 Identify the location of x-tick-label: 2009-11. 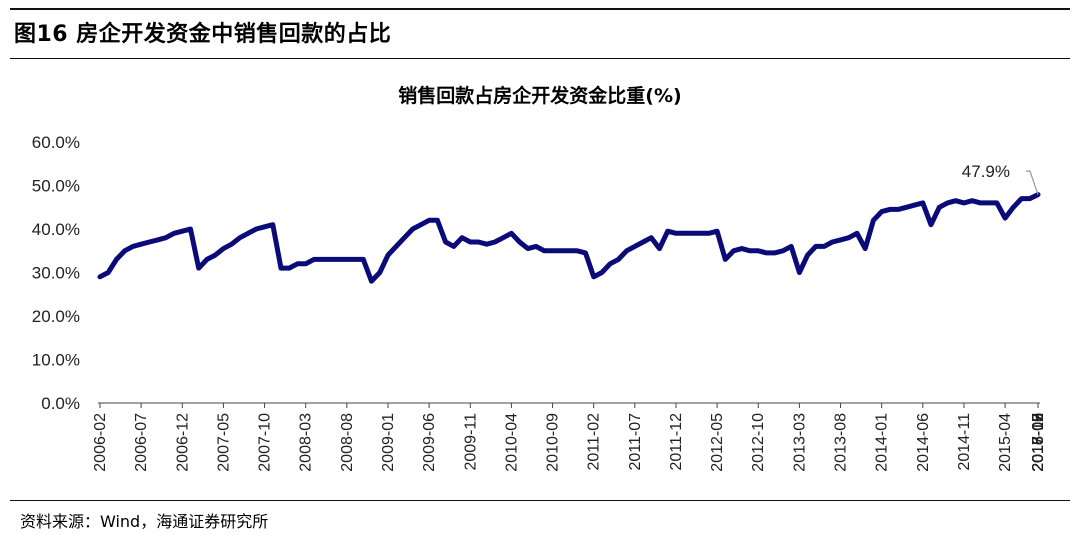
(470, 442).